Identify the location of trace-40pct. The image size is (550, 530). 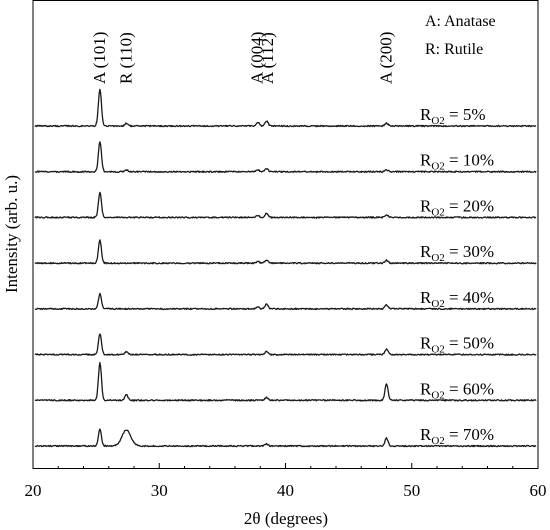
(285, 301).